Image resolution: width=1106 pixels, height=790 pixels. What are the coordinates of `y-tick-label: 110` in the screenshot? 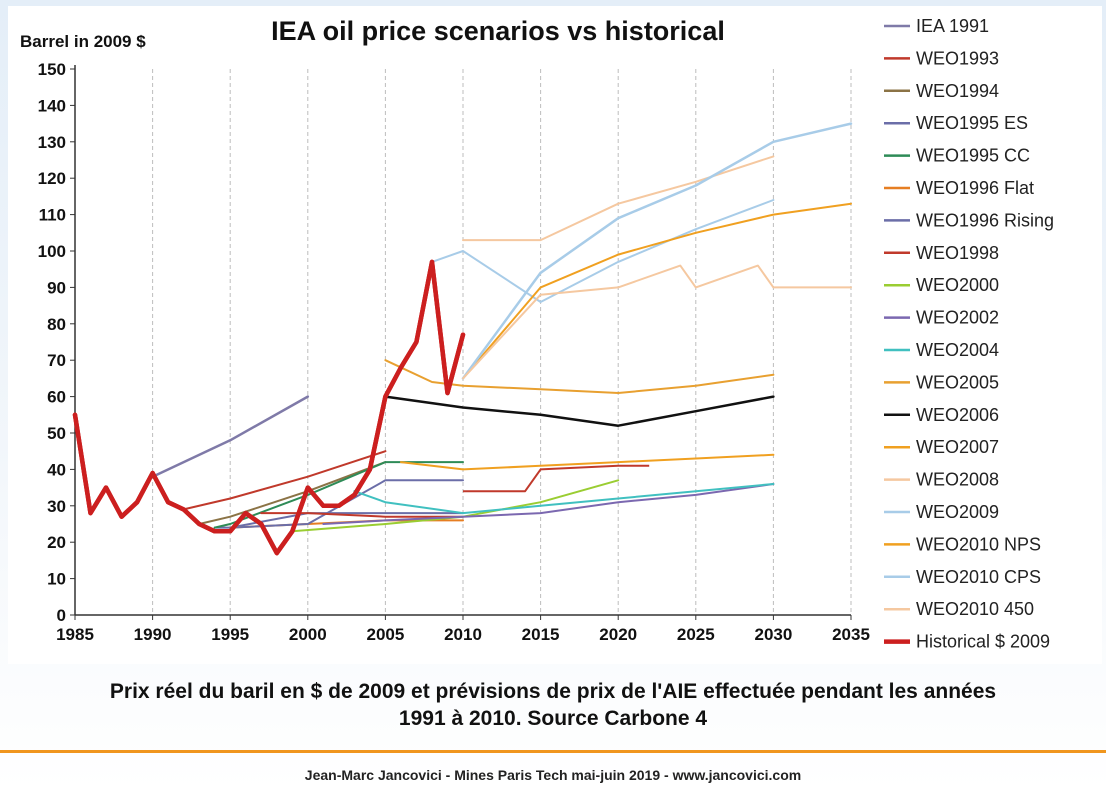 It's located at (52, 215).